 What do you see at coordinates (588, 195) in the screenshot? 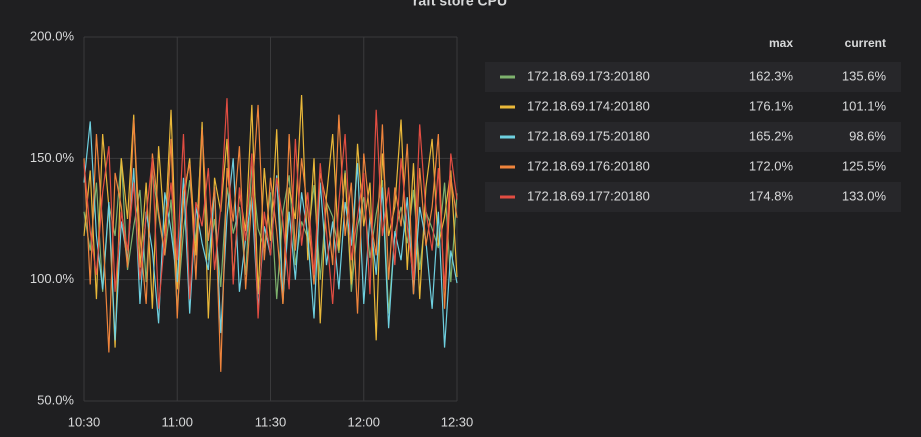
I see `legend-name: 172.18.69.177:20180` at bounding box center [588, 195].